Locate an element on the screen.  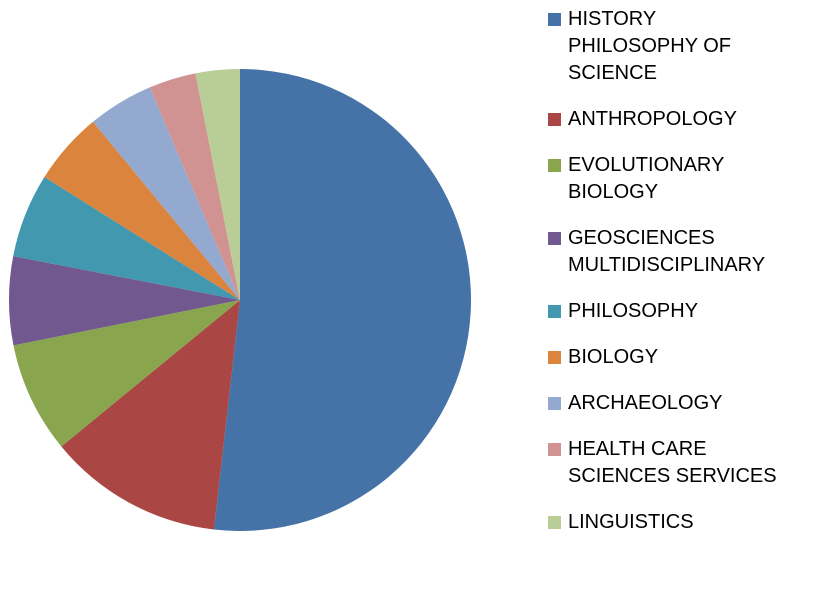
legend-item: ANTHROPOLOGY is located at coordinates (679, 119).